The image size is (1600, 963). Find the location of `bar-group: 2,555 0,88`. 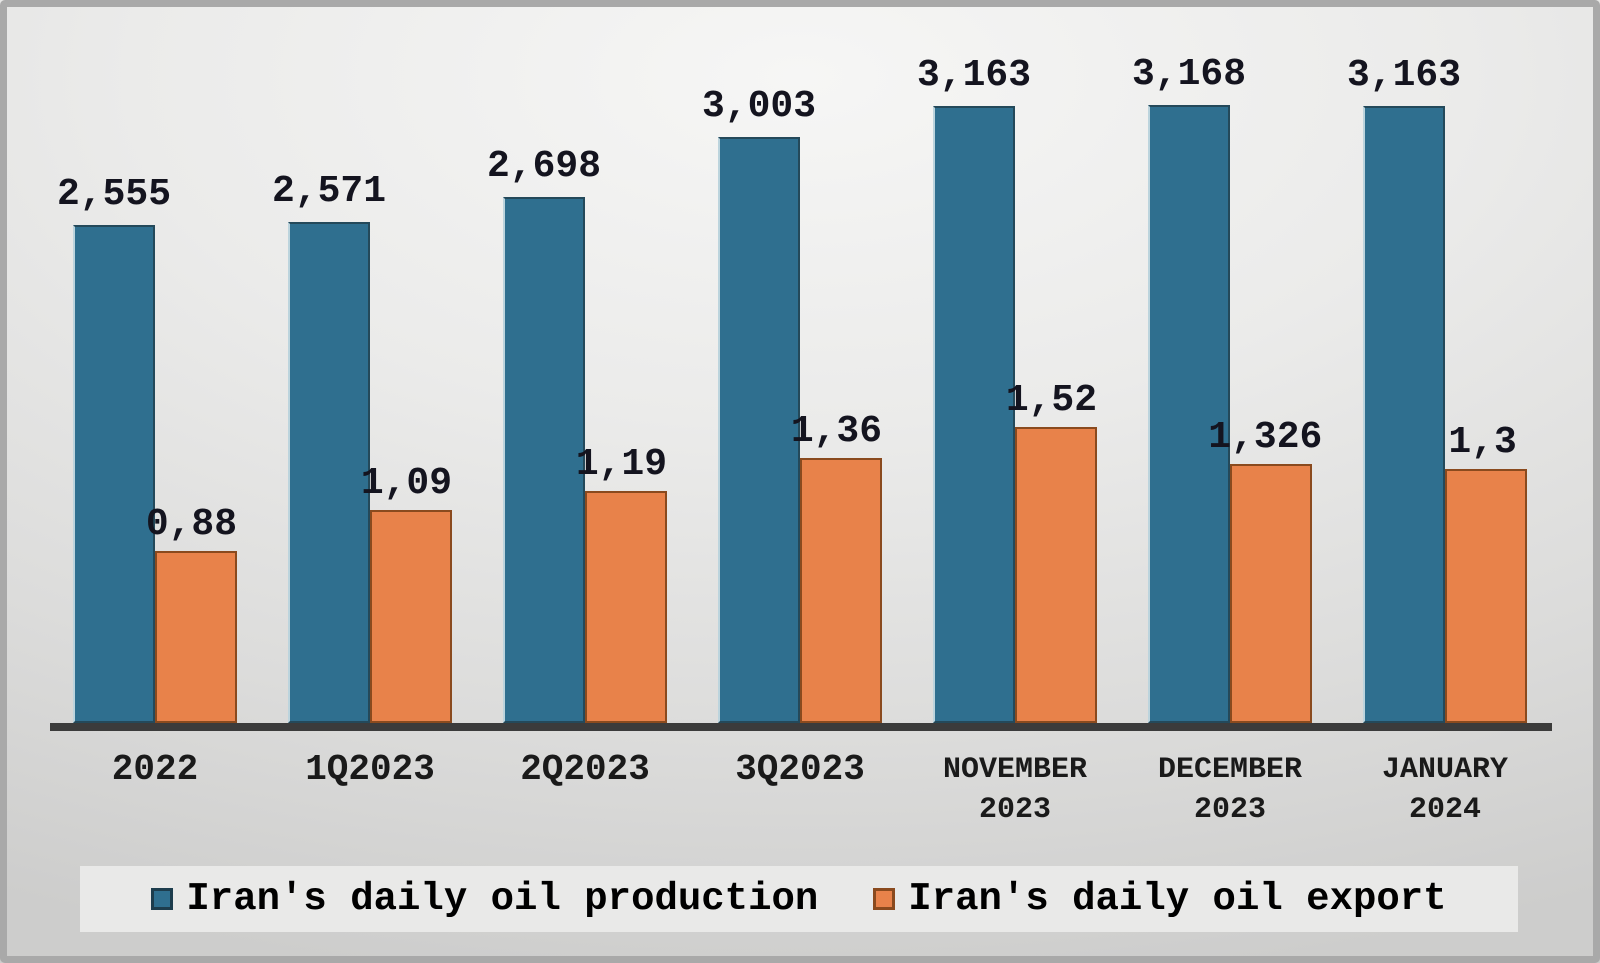

bar-group: 2,555 0,88 is located at coordinates (147, 413).